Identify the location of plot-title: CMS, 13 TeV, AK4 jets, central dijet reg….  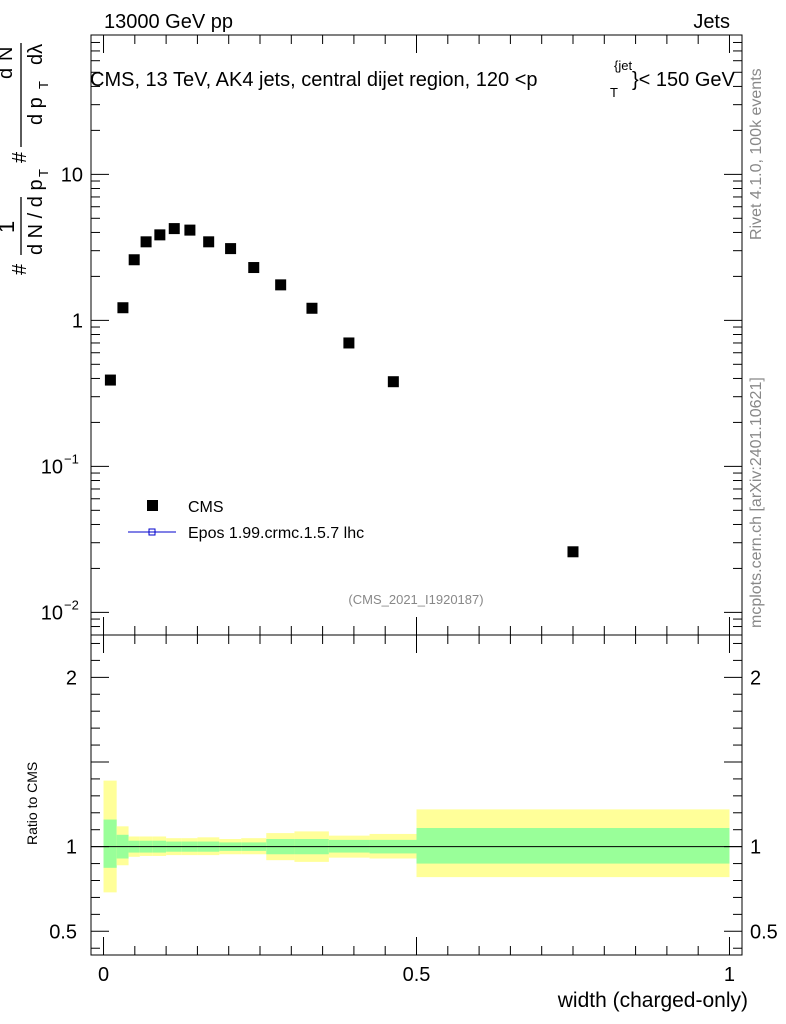
(314, 80).